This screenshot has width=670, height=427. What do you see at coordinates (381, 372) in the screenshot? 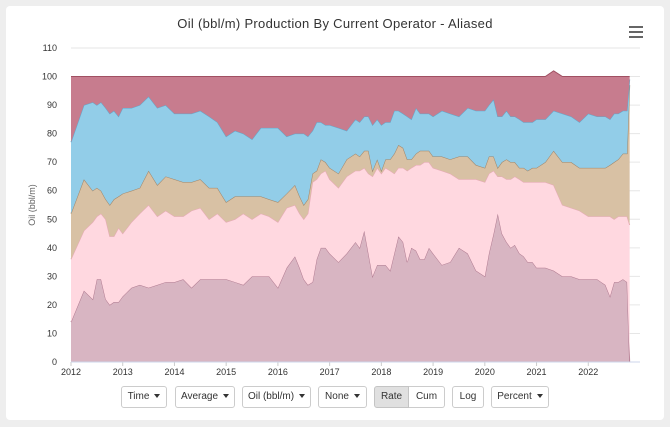
I see `x-tick-label: 2018` at bounding box center [381, 372].